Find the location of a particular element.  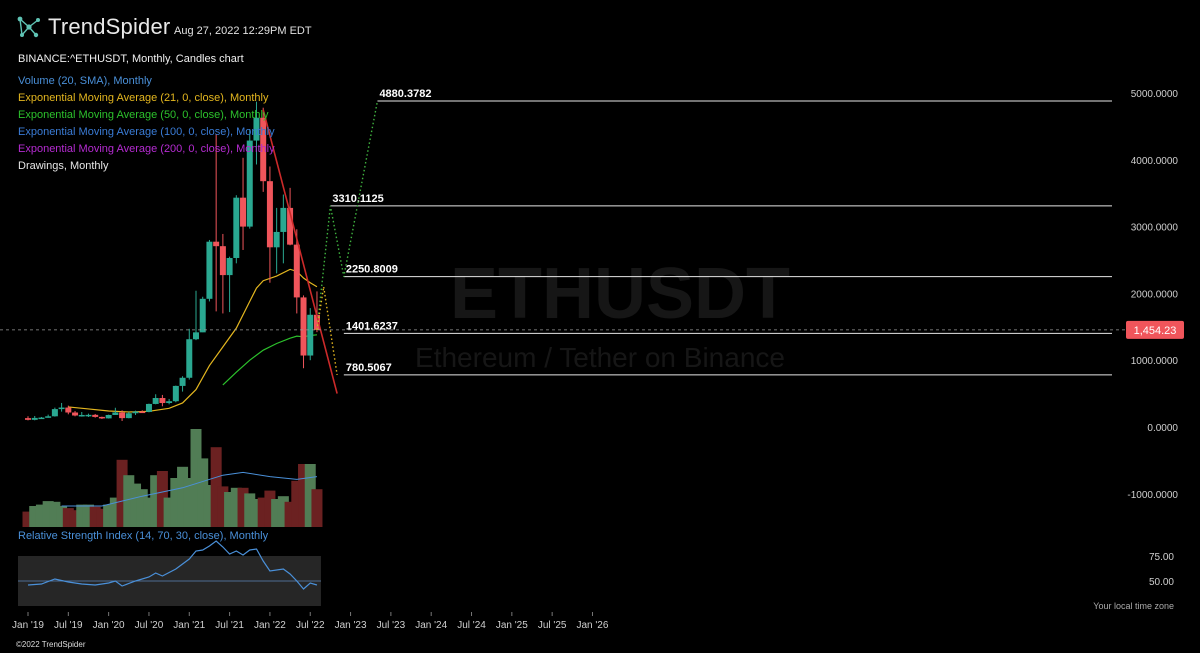

rsi-panel: 75.00 50.00 is located at coordinates (596, 573).